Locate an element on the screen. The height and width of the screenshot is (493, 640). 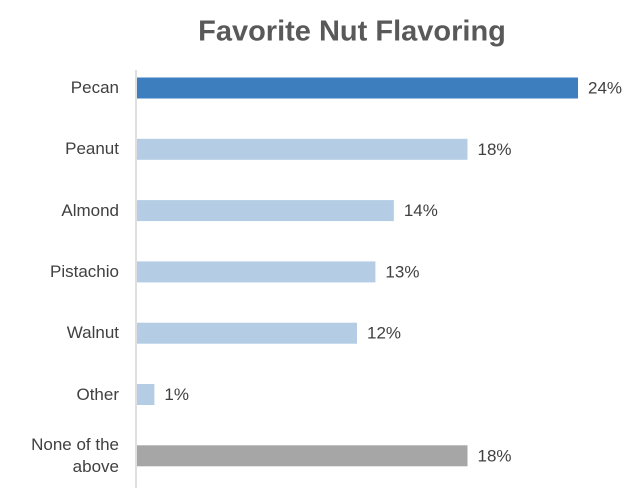
category-label: Walnut is located at coordinates (92, 333).